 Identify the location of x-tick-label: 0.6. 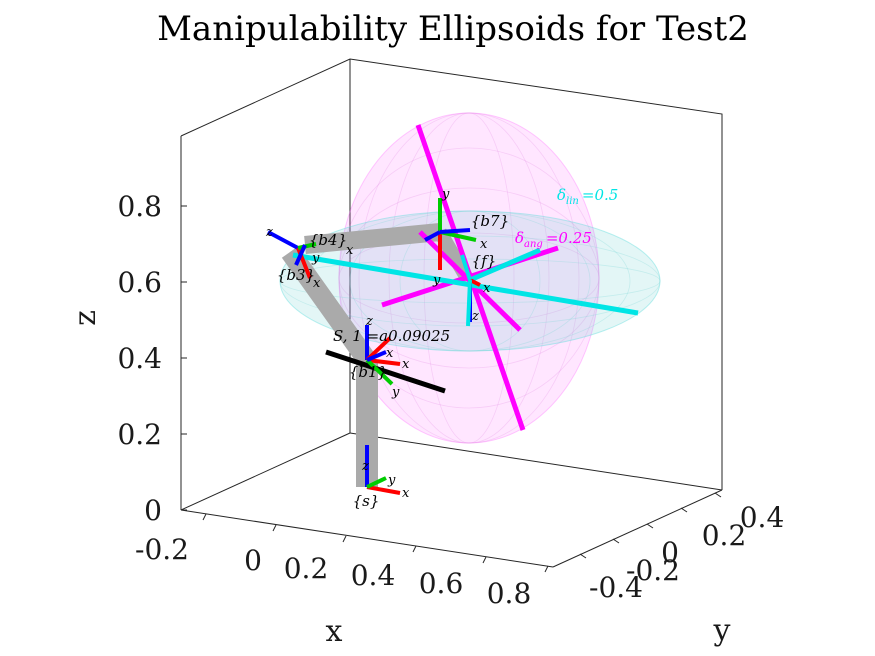
(441, 583).